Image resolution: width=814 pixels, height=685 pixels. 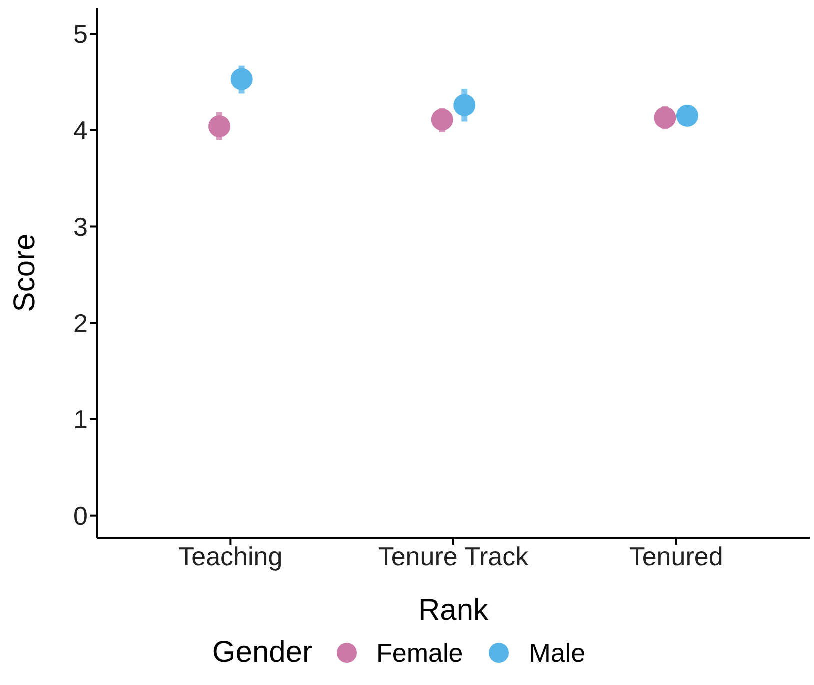 I want to click on y-tick-label: 5, so click(x=81, y=34).